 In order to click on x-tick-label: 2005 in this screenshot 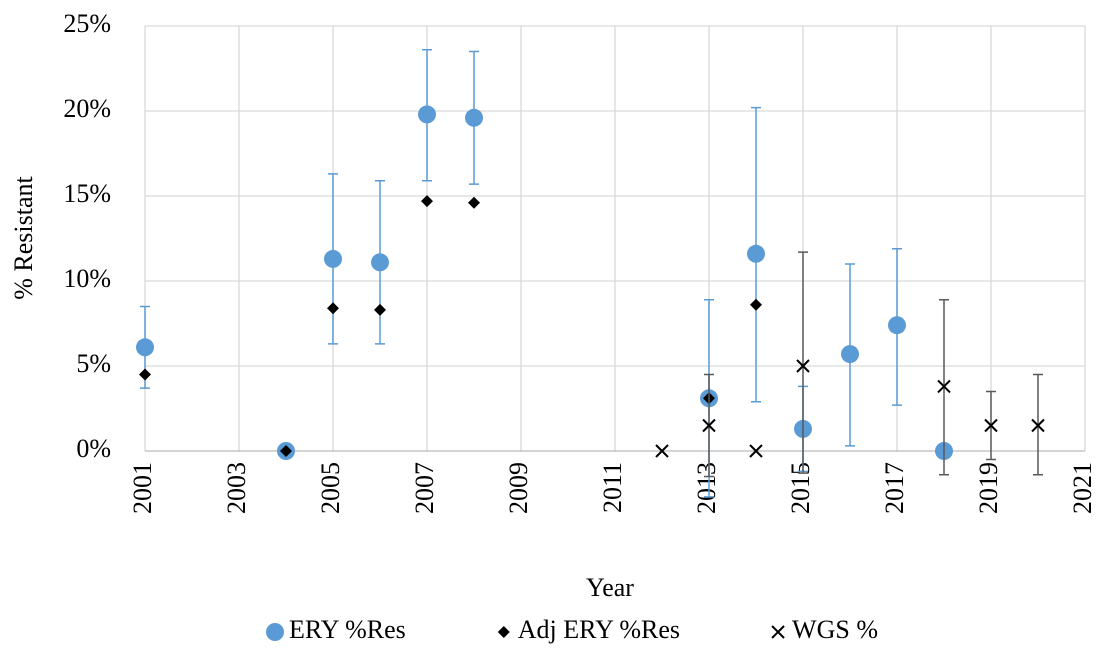, I will do `click(330, 488)`.